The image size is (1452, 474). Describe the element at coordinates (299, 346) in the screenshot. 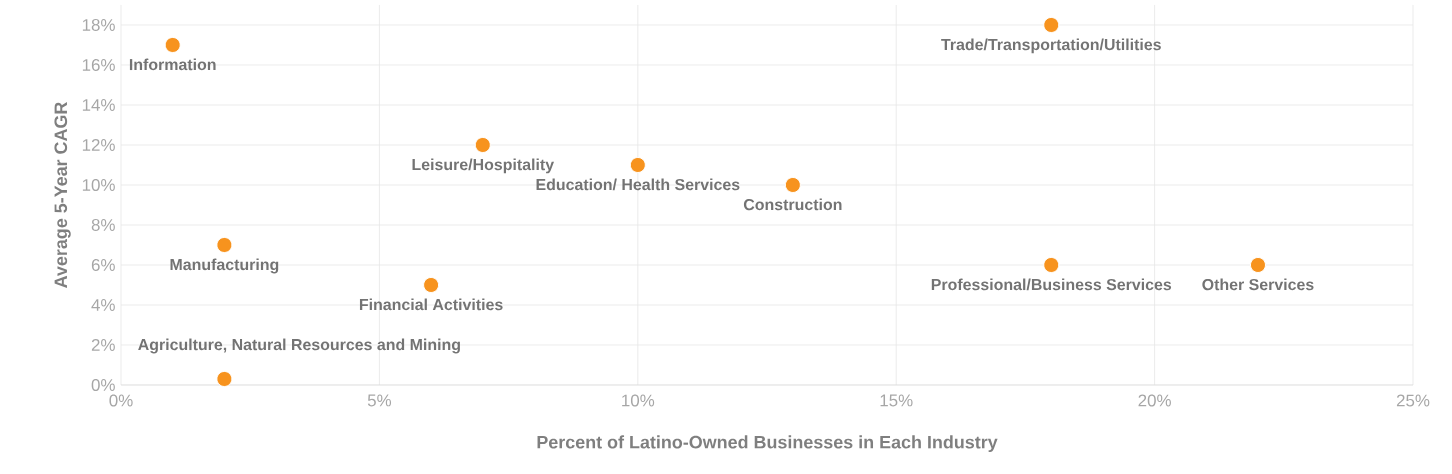

I see `annotation: Agriculture, Natural Resources and Mining` at that location.